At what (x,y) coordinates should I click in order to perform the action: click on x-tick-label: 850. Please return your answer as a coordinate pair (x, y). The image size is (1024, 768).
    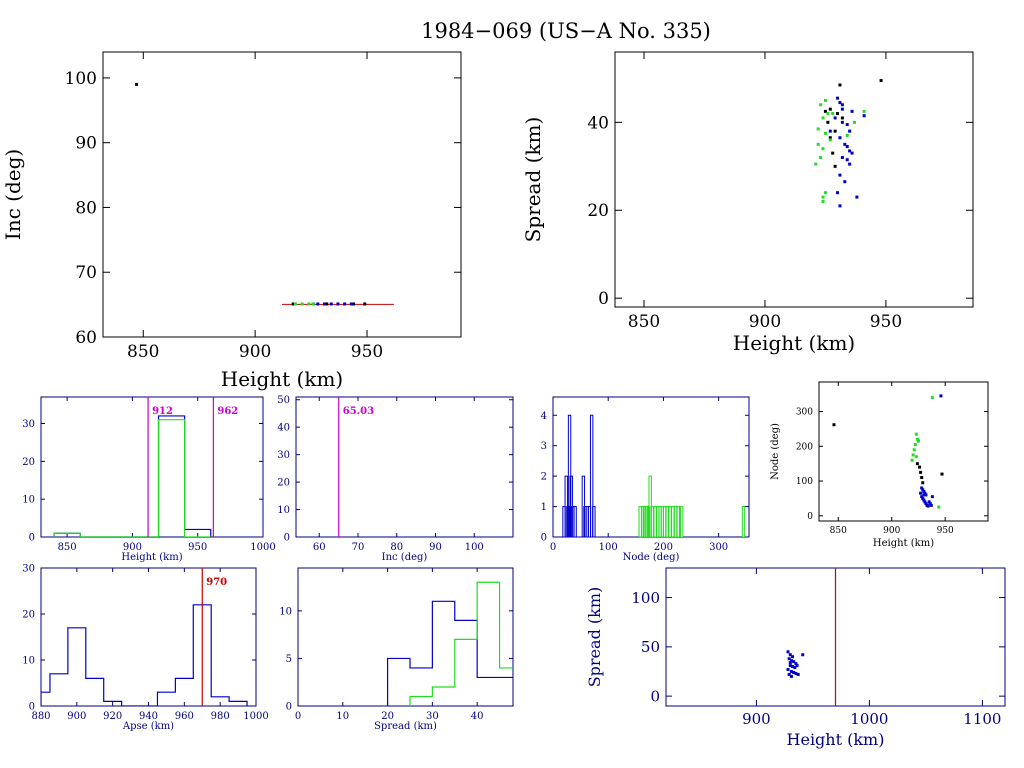
    Looking at the image, I should click on (67, 547).